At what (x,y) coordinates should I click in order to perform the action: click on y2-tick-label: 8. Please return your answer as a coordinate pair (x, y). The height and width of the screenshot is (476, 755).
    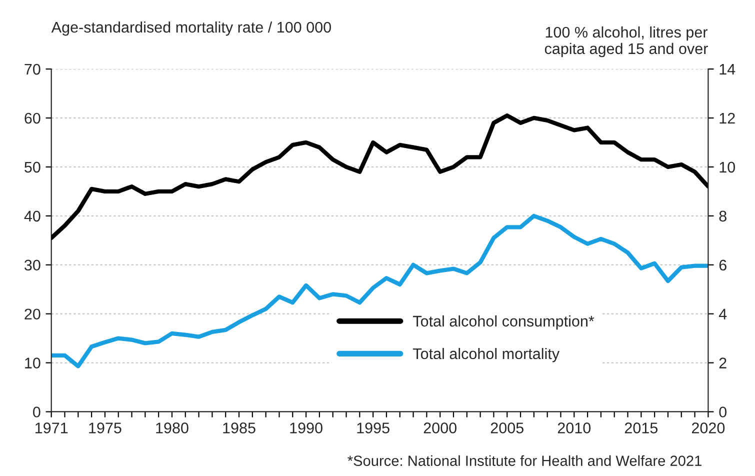
    Looking at the image, I should click on (722, 216).